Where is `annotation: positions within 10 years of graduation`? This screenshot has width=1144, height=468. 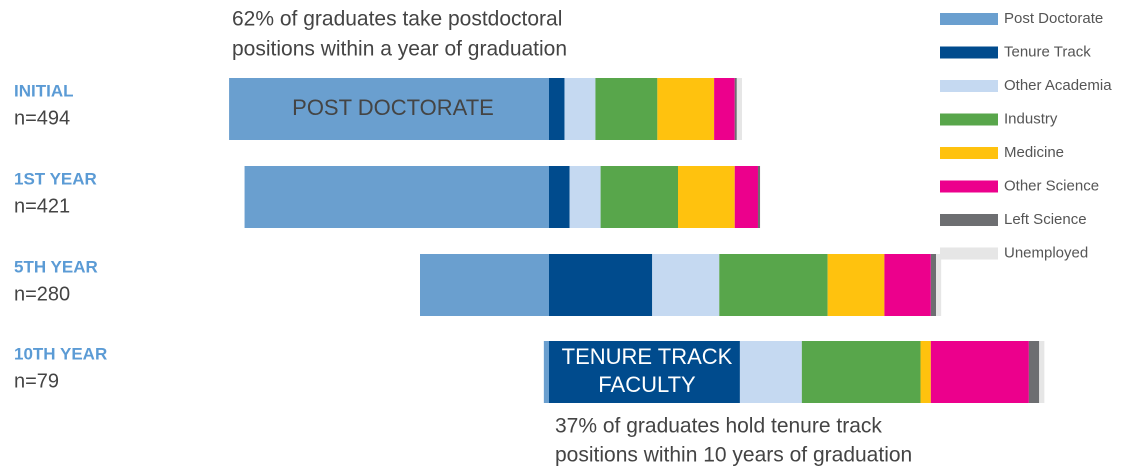
annotation: positions within 10 years of graduation is located at coordinates (733, 455).